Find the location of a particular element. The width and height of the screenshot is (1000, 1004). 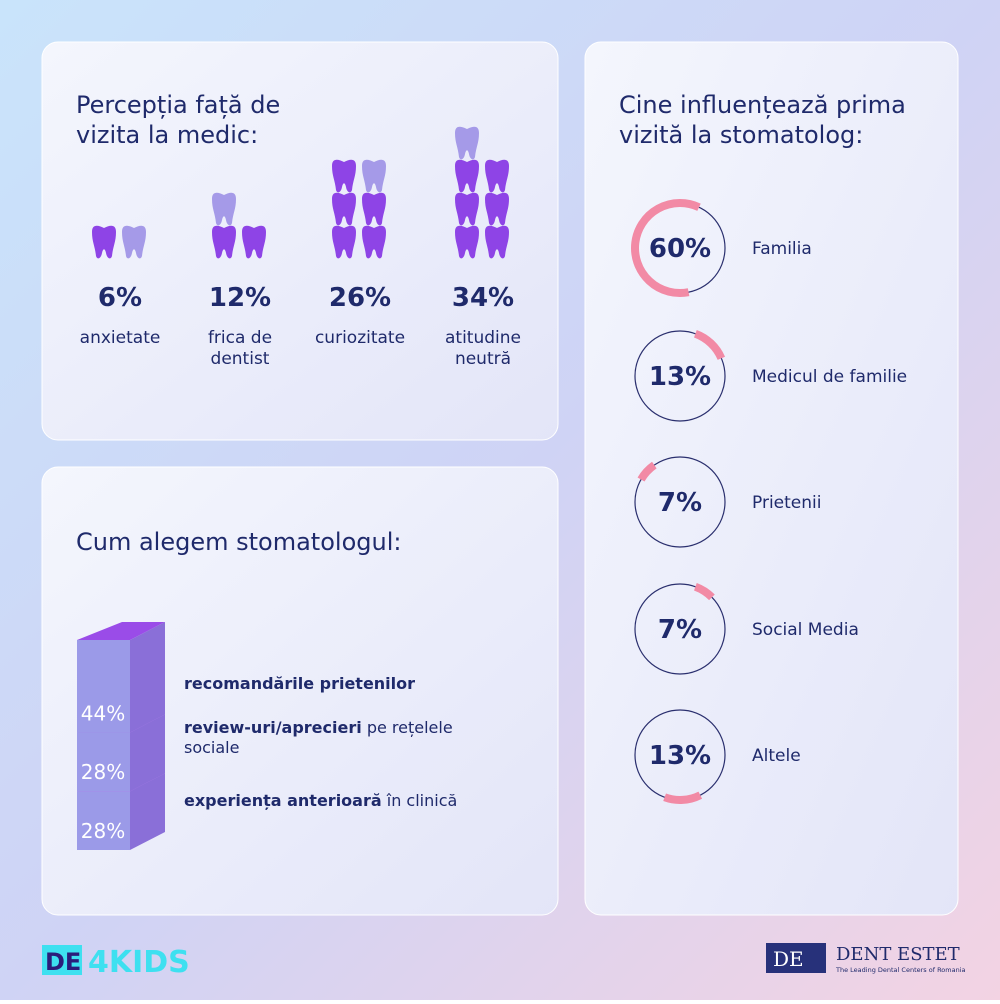

logo: 4KIDS is located at coordinates (139, 962).